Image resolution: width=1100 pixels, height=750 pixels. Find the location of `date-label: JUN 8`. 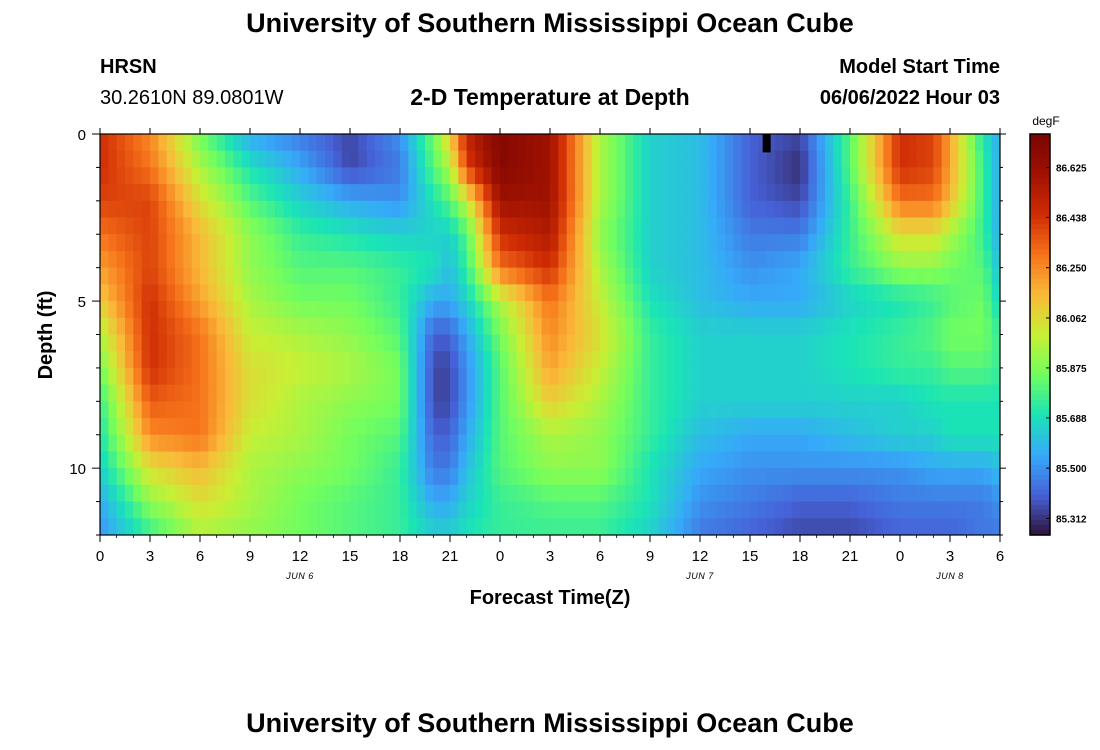

date-label: JUN 8 is located at coordinates (949, 576).